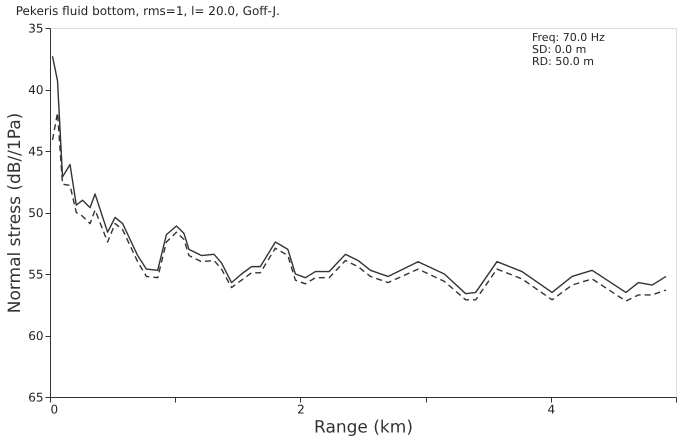  I want to click on y-tick-label: 50, so click(36, 213).